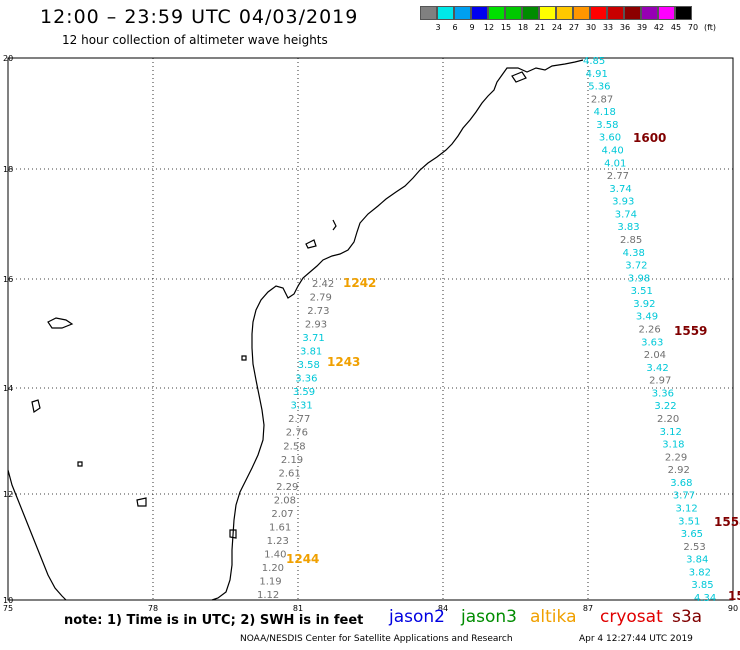 Image resolution: width=740 pixels, height=650 pixels. What do you see at coordinates (417, 617) in the screenshot?
I see `sat-jason2-label: jason2` at bounding box center [417, 617].